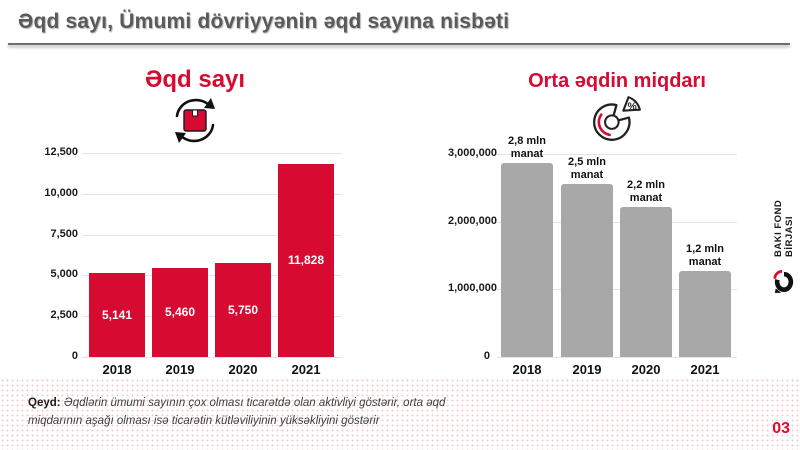 Image resolution: width=800 pixels, height=450 pixels. What do you see at coordinates (64, 315) in the screenshot?
I see `y-axis-tick-label: 2,500` at bounding box center [64, 315].